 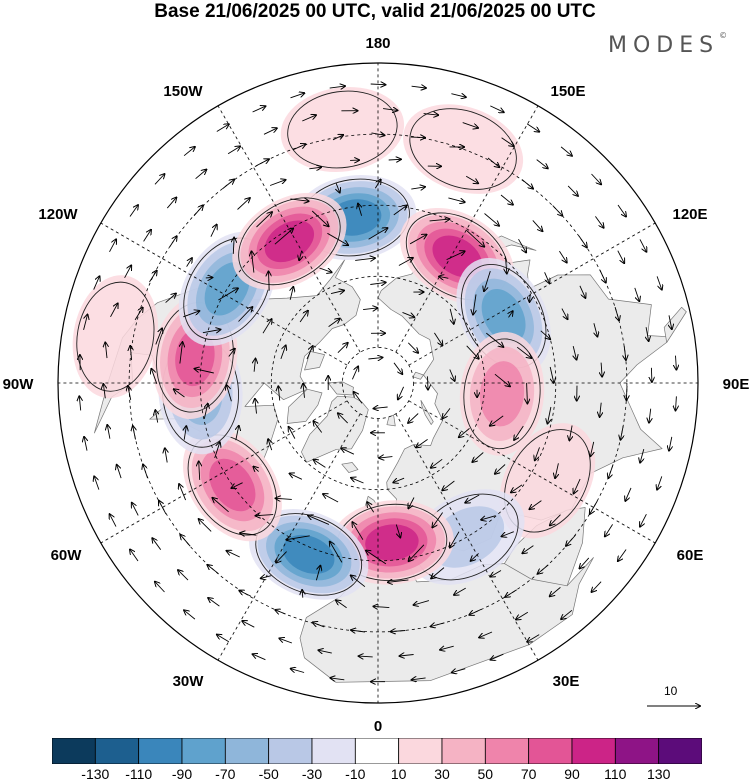 What do you see at coordinates (690, 214) in the screenshot?
I see `longitude-label-120e: 120E` at bounding box center [690, 214].